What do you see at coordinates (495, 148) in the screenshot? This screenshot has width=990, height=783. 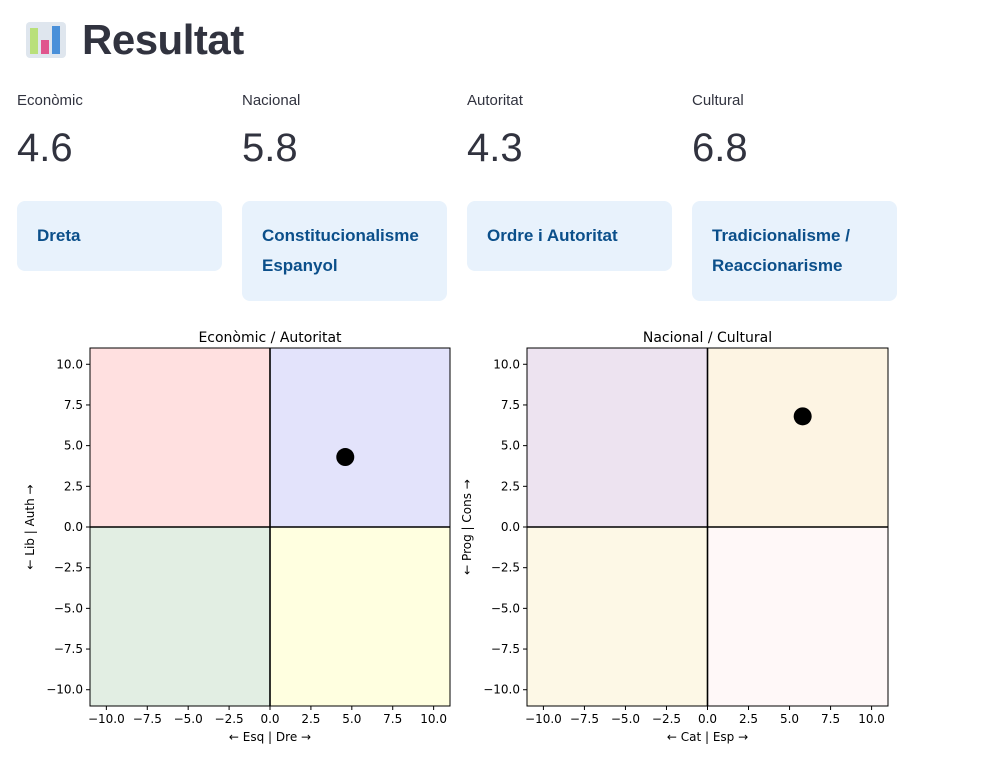 I see `metric-value: 4.3` at bounding box center [495, 148].